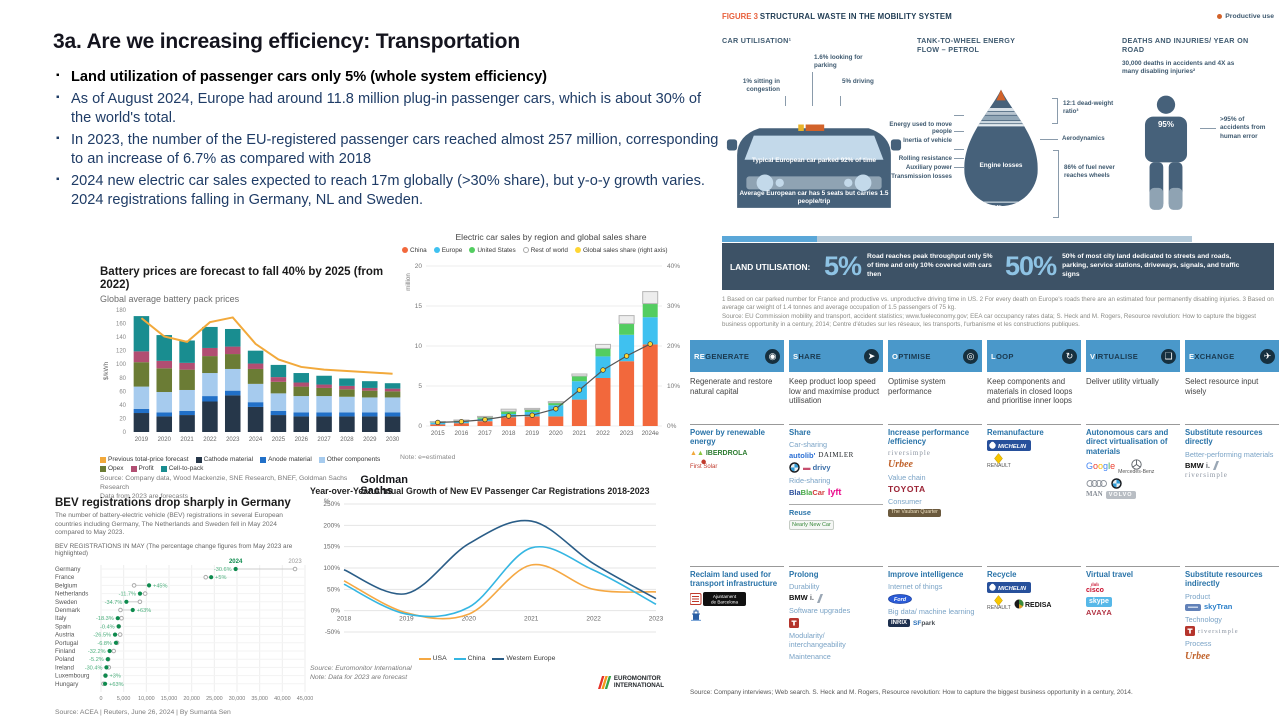  I want to click on svg-text: Finland, so click(65, 651).